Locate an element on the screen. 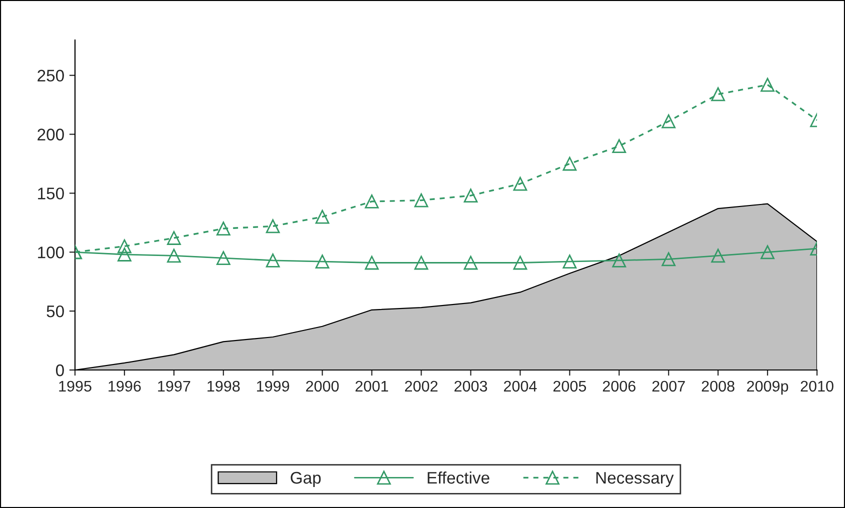 This screenshot has height=508, width=845. x-tick-label: 2000 is located at coordinates (322, 386).